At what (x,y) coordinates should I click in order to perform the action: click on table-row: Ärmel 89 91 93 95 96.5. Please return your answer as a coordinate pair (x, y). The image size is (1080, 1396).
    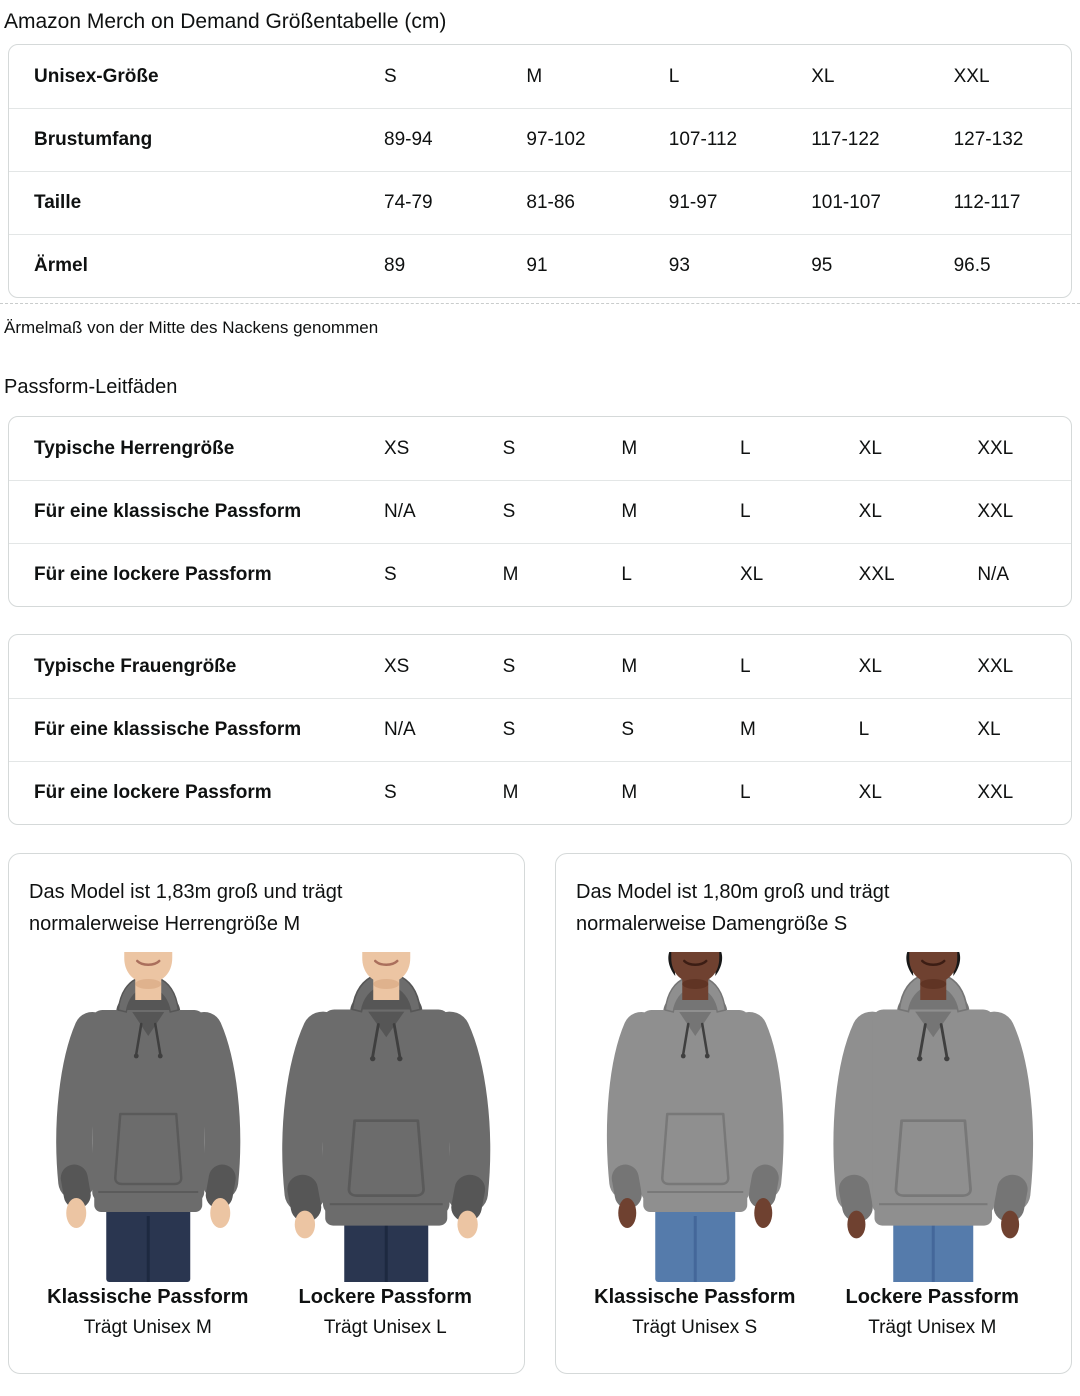
    Looking at the image, I should click on (540, 265).